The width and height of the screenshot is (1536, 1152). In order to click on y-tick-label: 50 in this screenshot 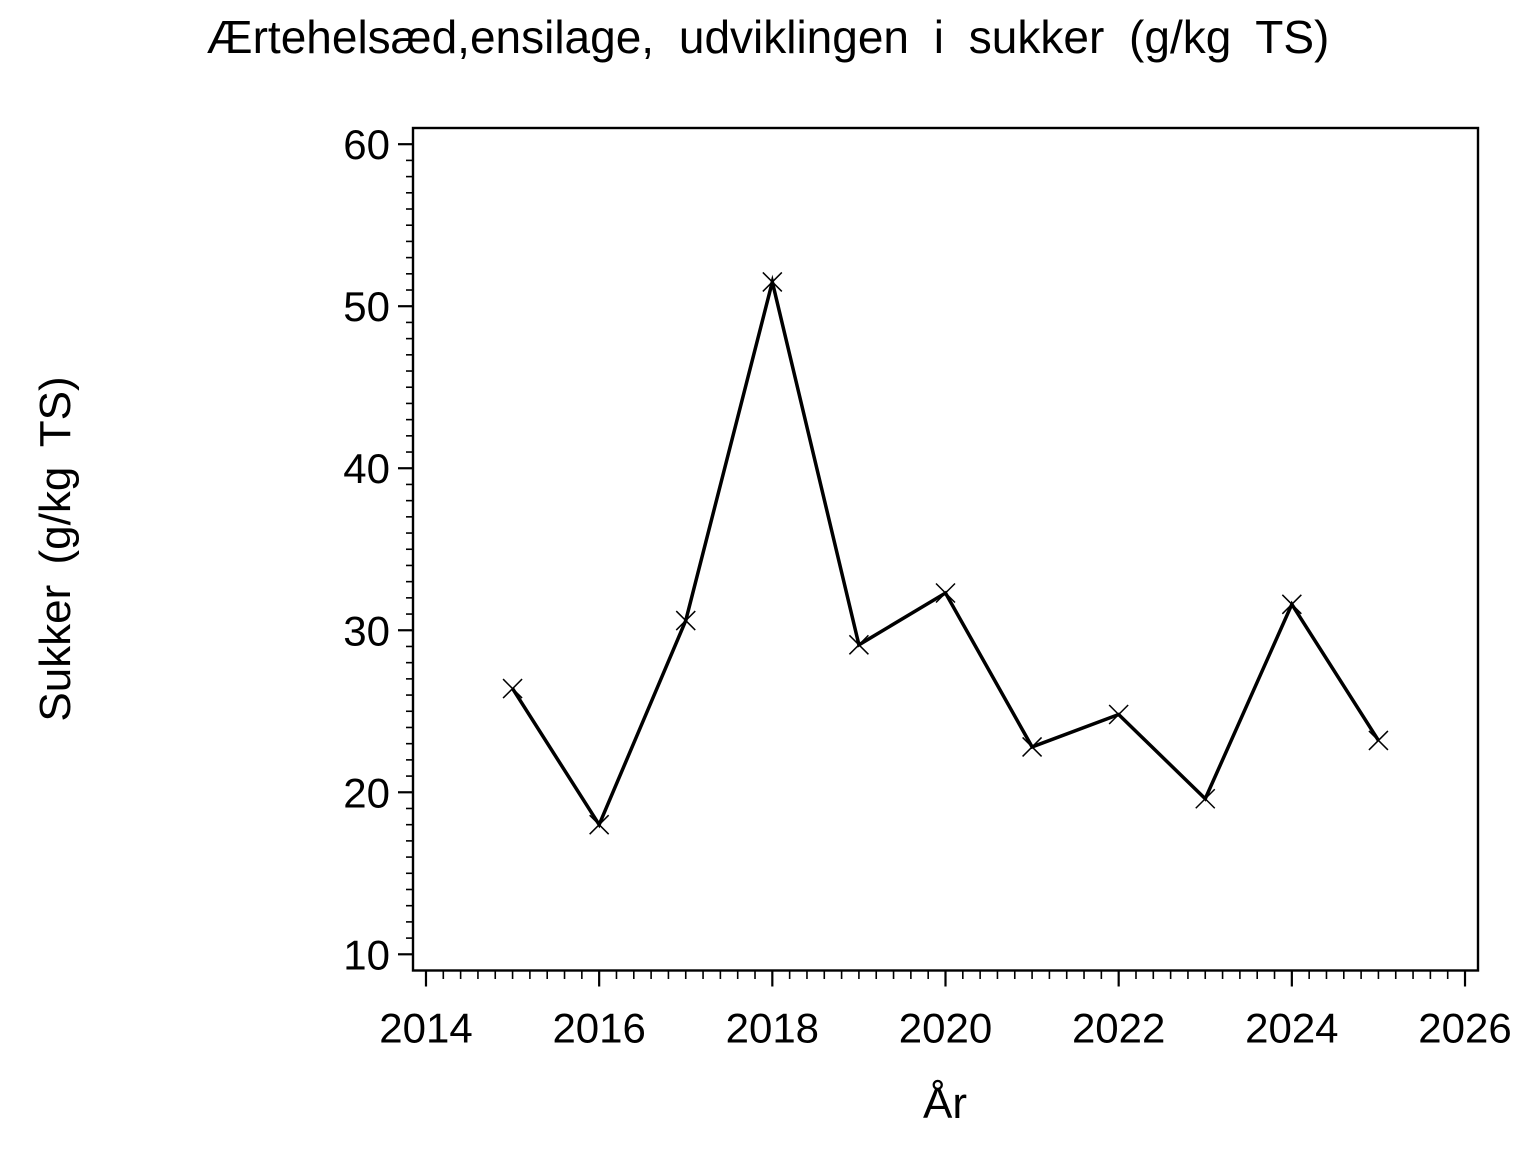, I will do `click(366, 306)`.